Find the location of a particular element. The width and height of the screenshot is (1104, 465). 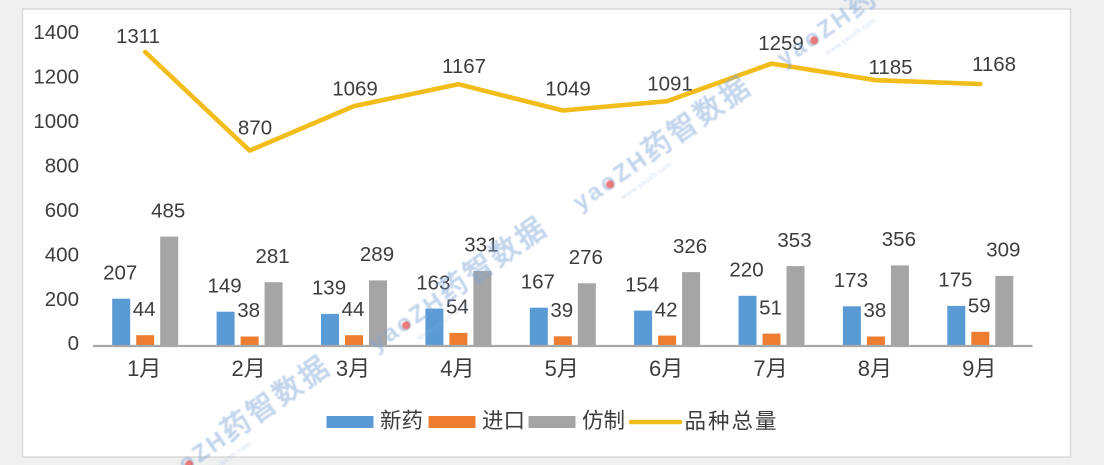

svg-text: 309 is located at coordinates (1003, 250).